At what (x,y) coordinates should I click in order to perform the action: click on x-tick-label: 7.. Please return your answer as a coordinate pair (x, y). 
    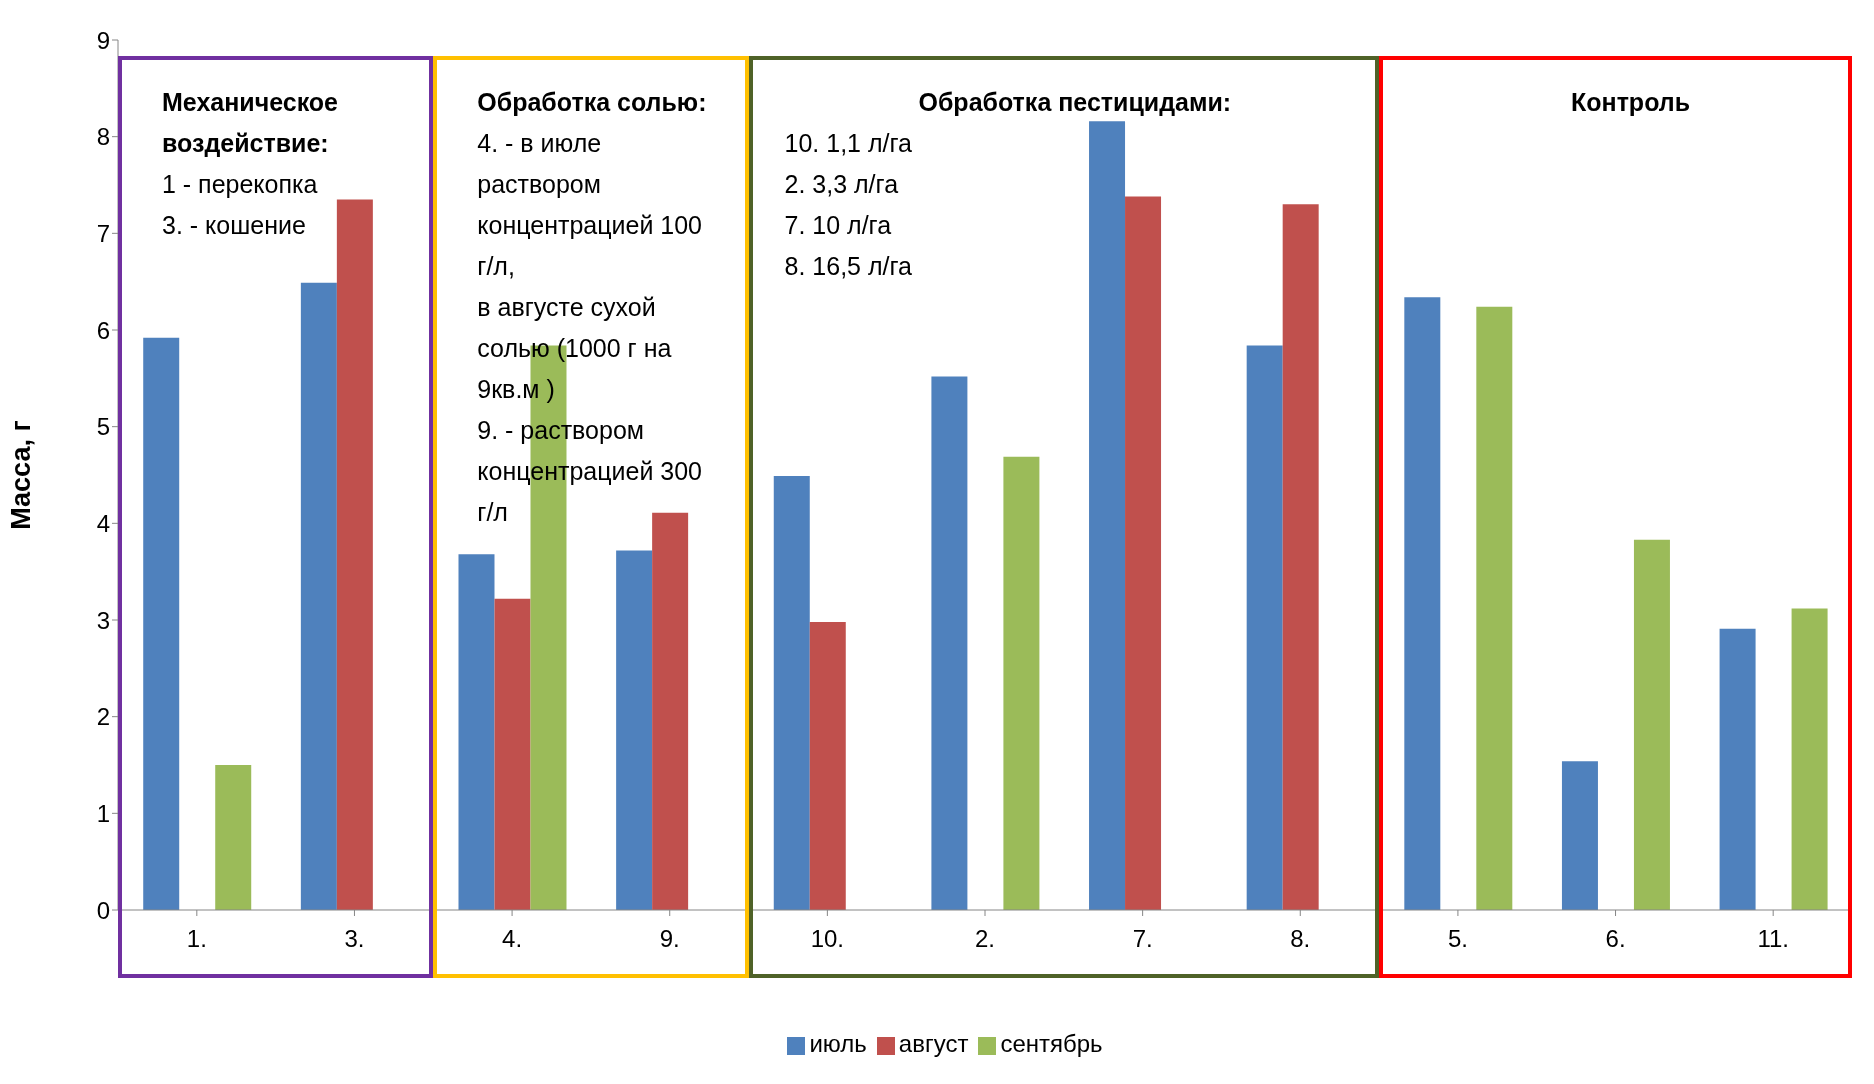
    Looking at the image, I should click on (1142, 939).